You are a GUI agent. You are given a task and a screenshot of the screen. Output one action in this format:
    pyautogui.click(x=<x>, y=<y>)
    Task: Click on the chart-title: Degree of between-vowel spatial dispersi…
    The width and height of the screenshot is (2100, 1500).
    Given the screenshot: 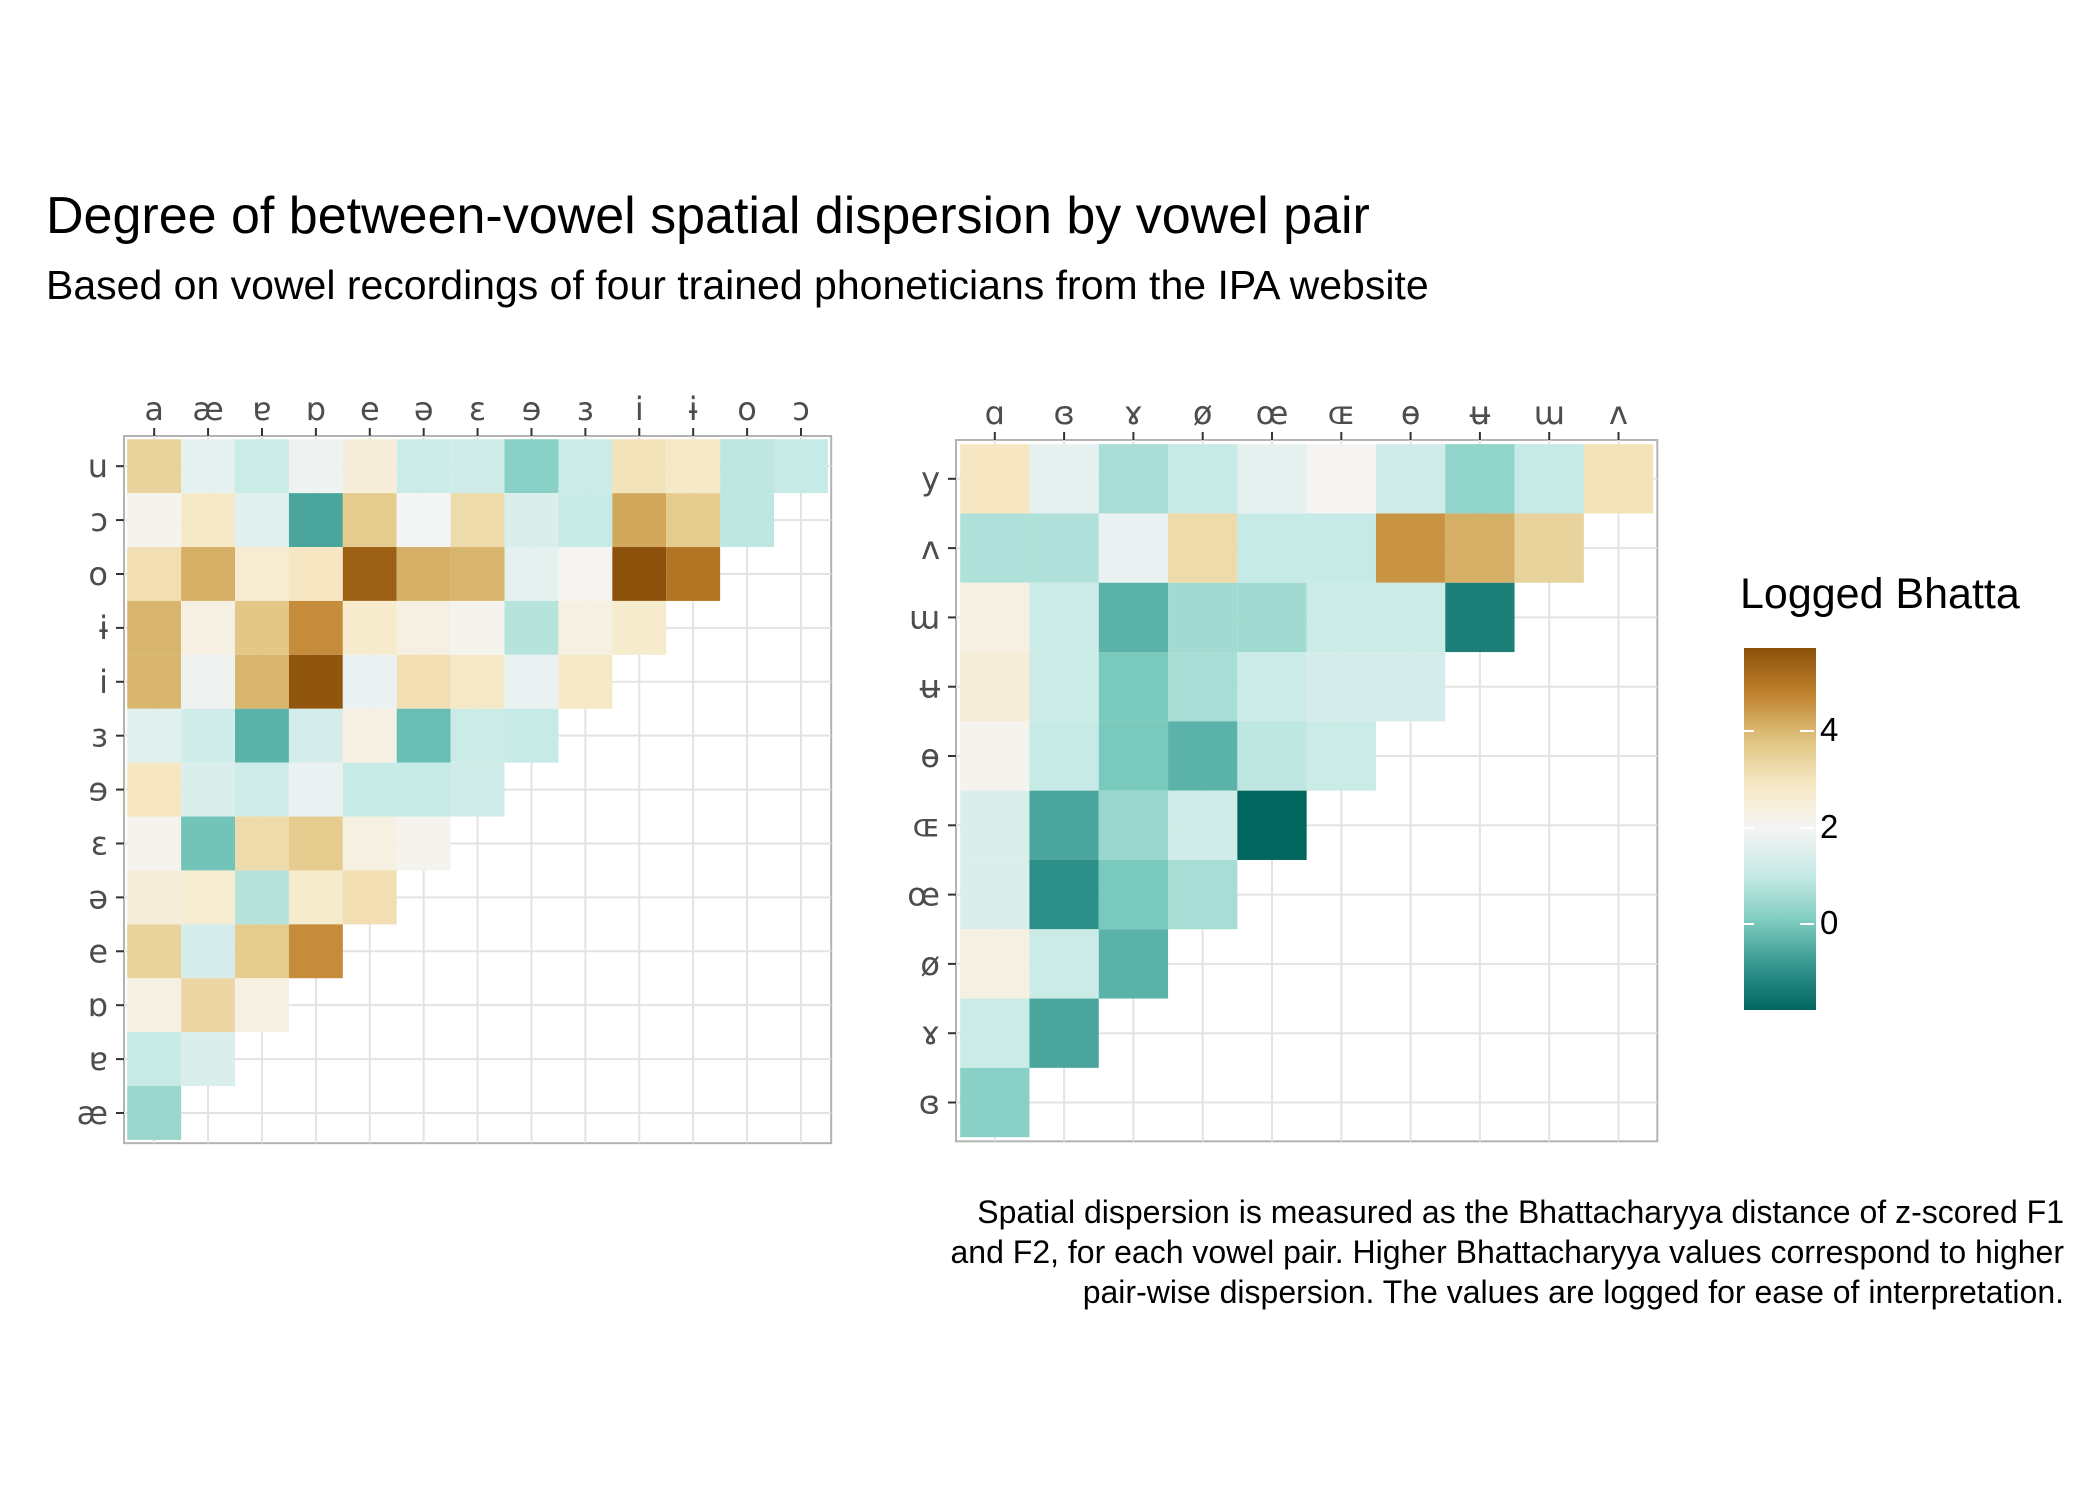 What is the action you would take?
    pyautogui.click(x=708, y=216)
    